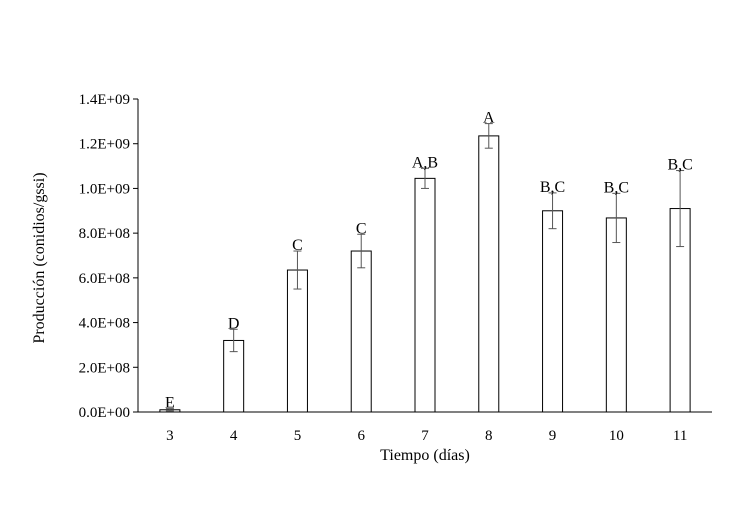 Image resolution: width=742 pixels, height=512 pixels. What do you see at coordinates (298, 436) in the screenshot?
I see `x-tick-label: 5` at bounding box center [298, 436].